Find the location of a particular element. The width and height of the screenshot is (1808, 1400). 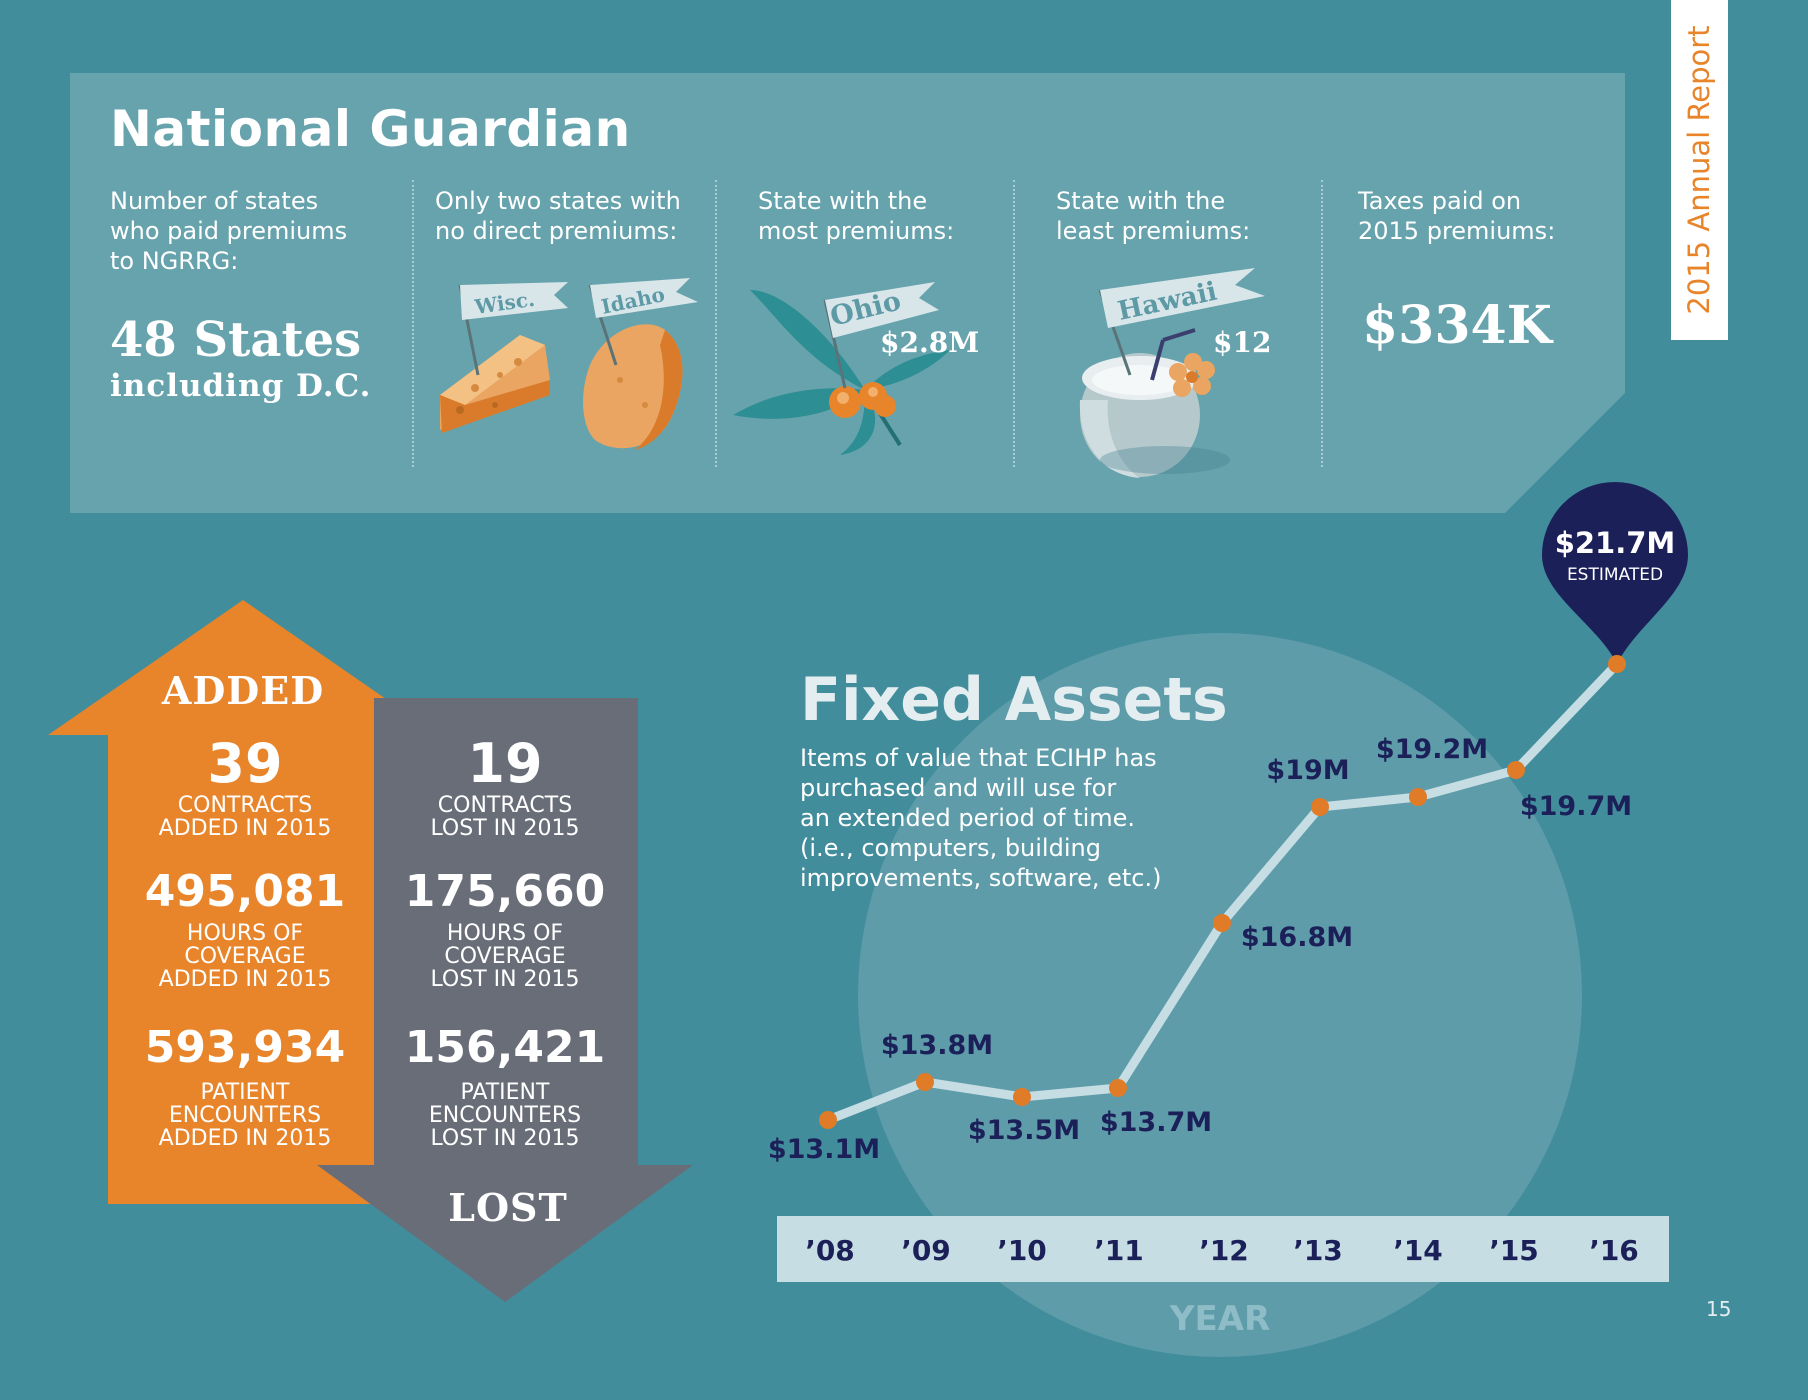

cheese-and-potato-illustration: Wisc. Idaho is located at coordinates (569, 364).